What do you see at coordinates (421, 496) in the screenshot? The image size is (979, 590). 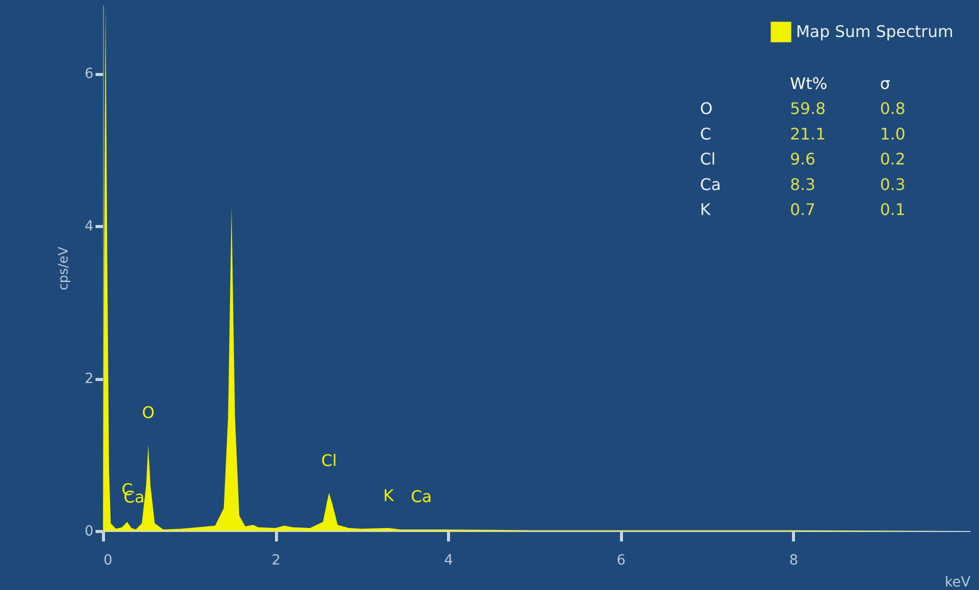 I see `annotation: Ca` at bounding box center [421, 496].